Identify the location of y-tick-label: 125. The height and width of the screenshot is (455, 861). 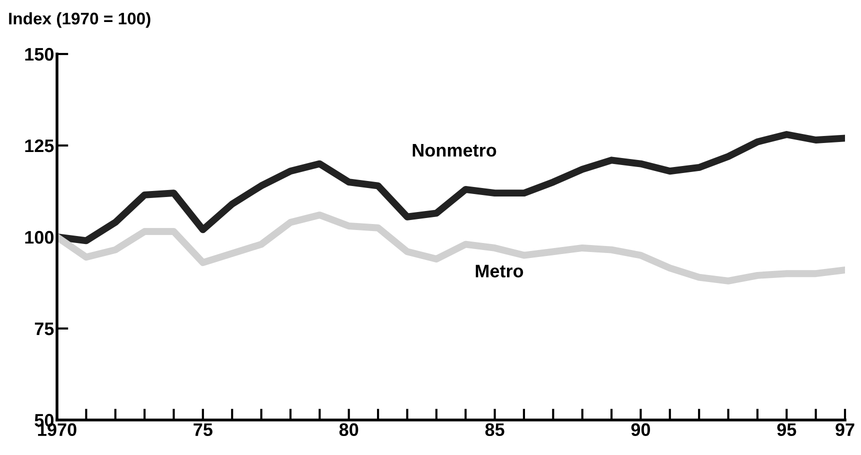
(39, 145).